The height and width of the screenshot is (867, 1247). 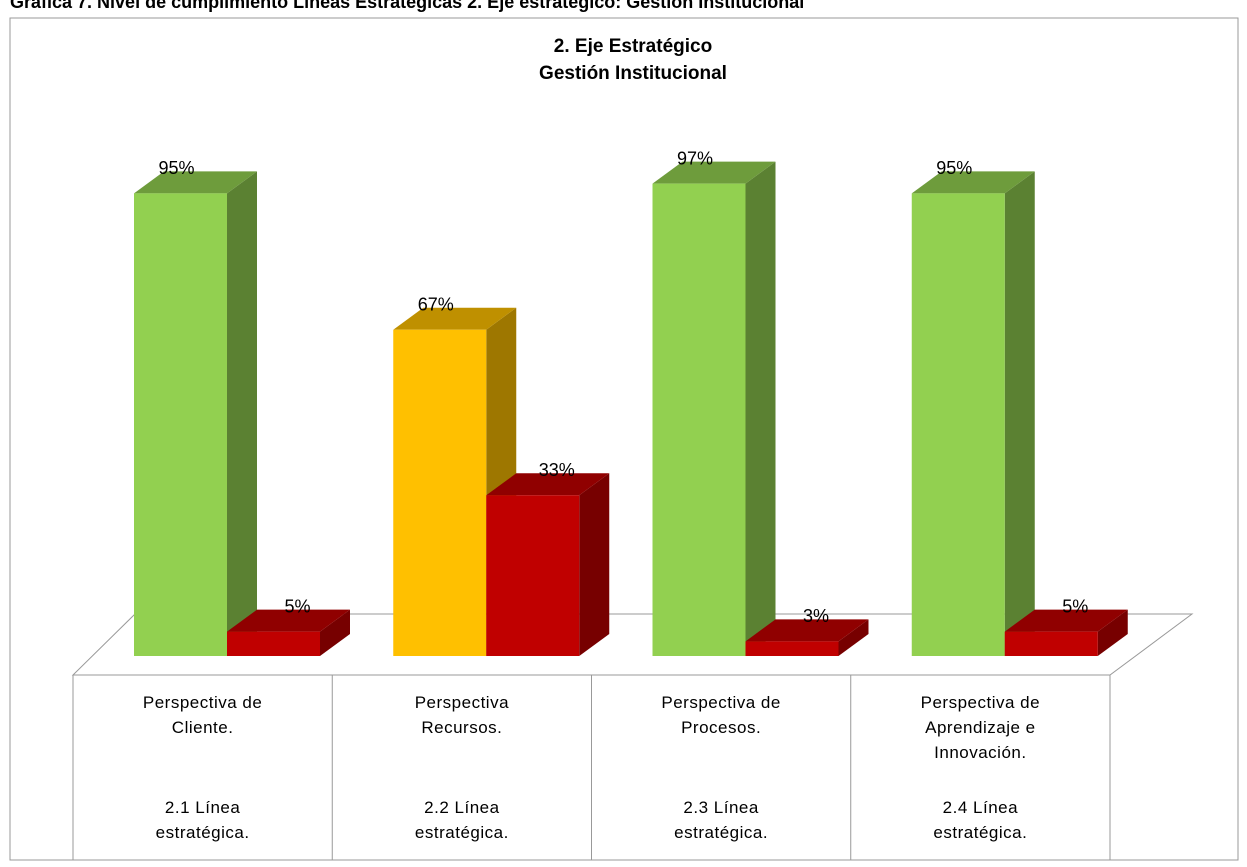 I want to click on value-label: 3%, so click(x=816, y=616).